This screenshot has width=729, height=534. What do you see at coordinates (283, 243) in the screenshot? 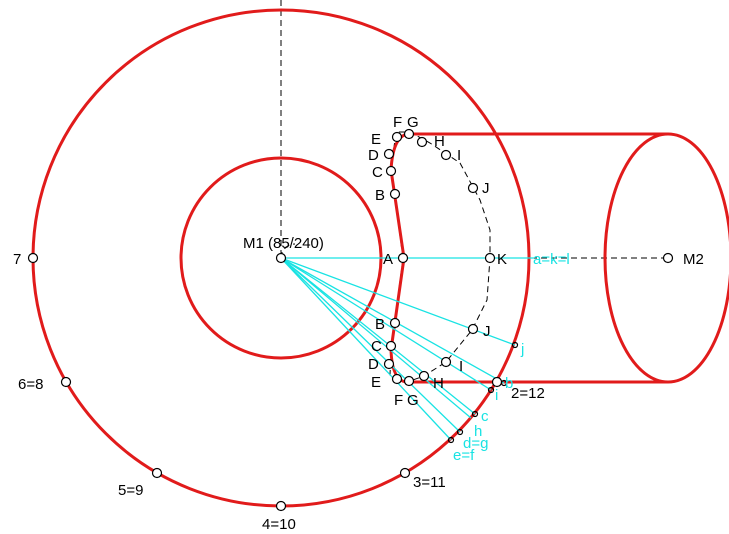
I see `m1-label: M1 (85/240)` at bounding box center [283, 243].